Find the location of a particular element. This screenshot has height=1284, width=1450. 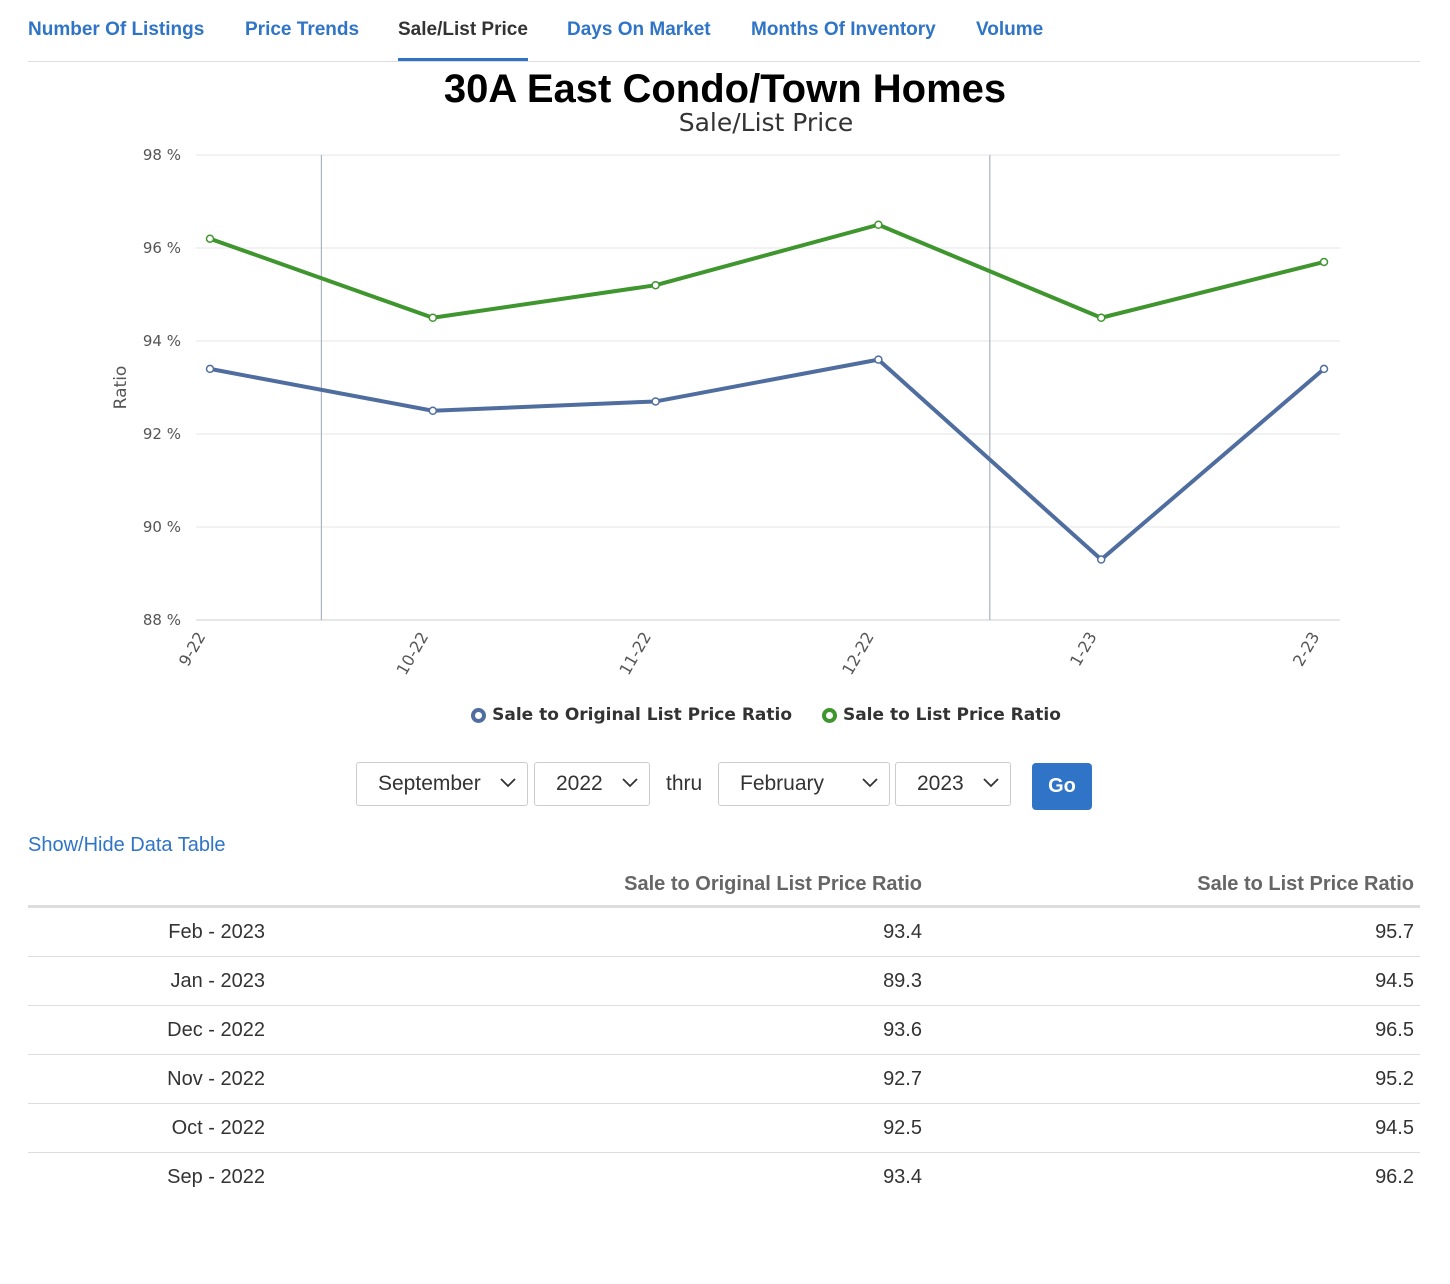

table-cell-period: Jan - 2023 is located at coordinates (149, 981).